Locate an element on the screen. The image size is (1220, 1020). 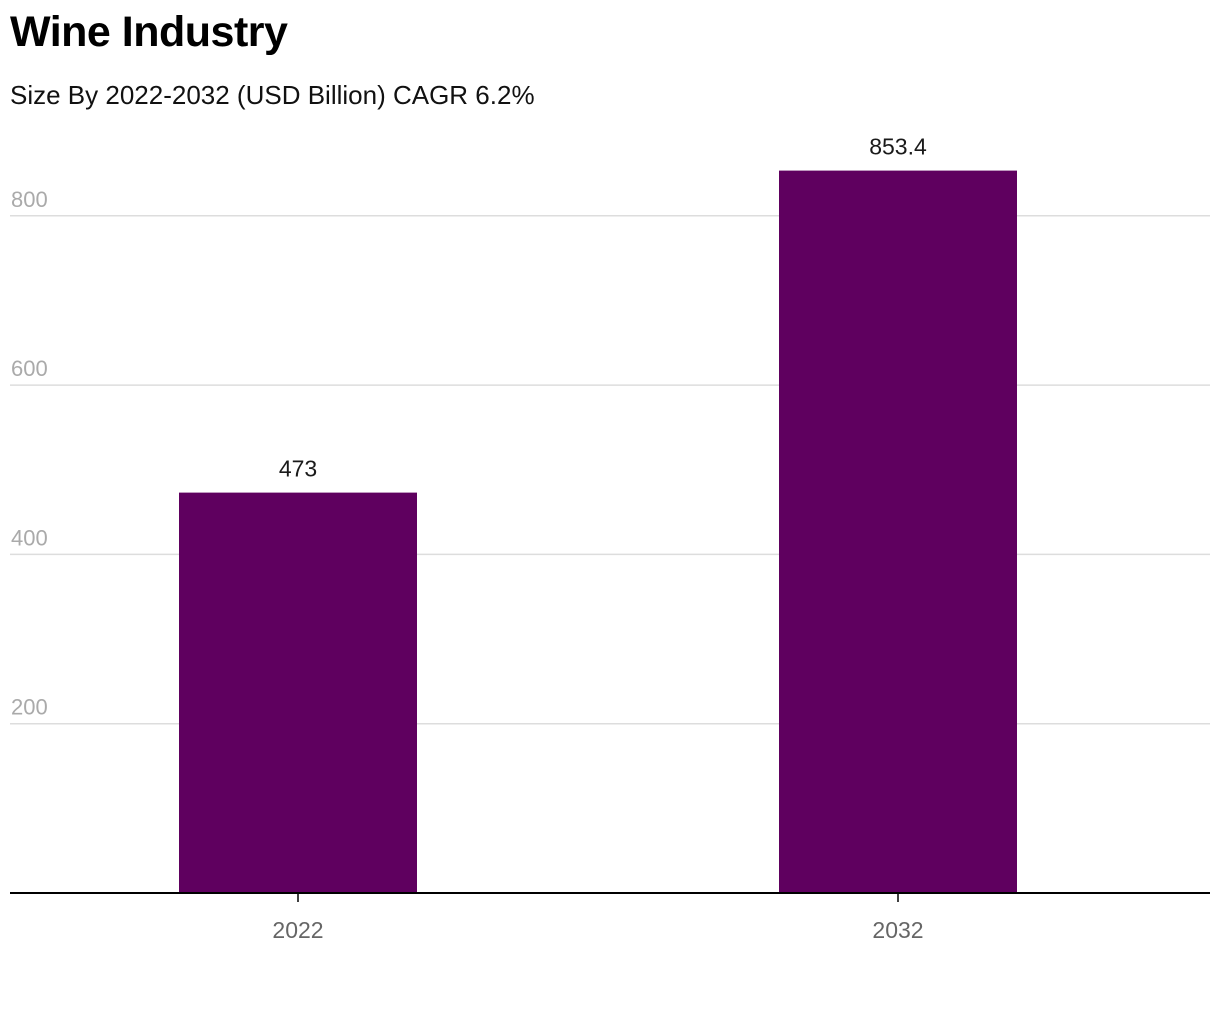
x-tick-label: 2032 is located at coordinates (897, 930).